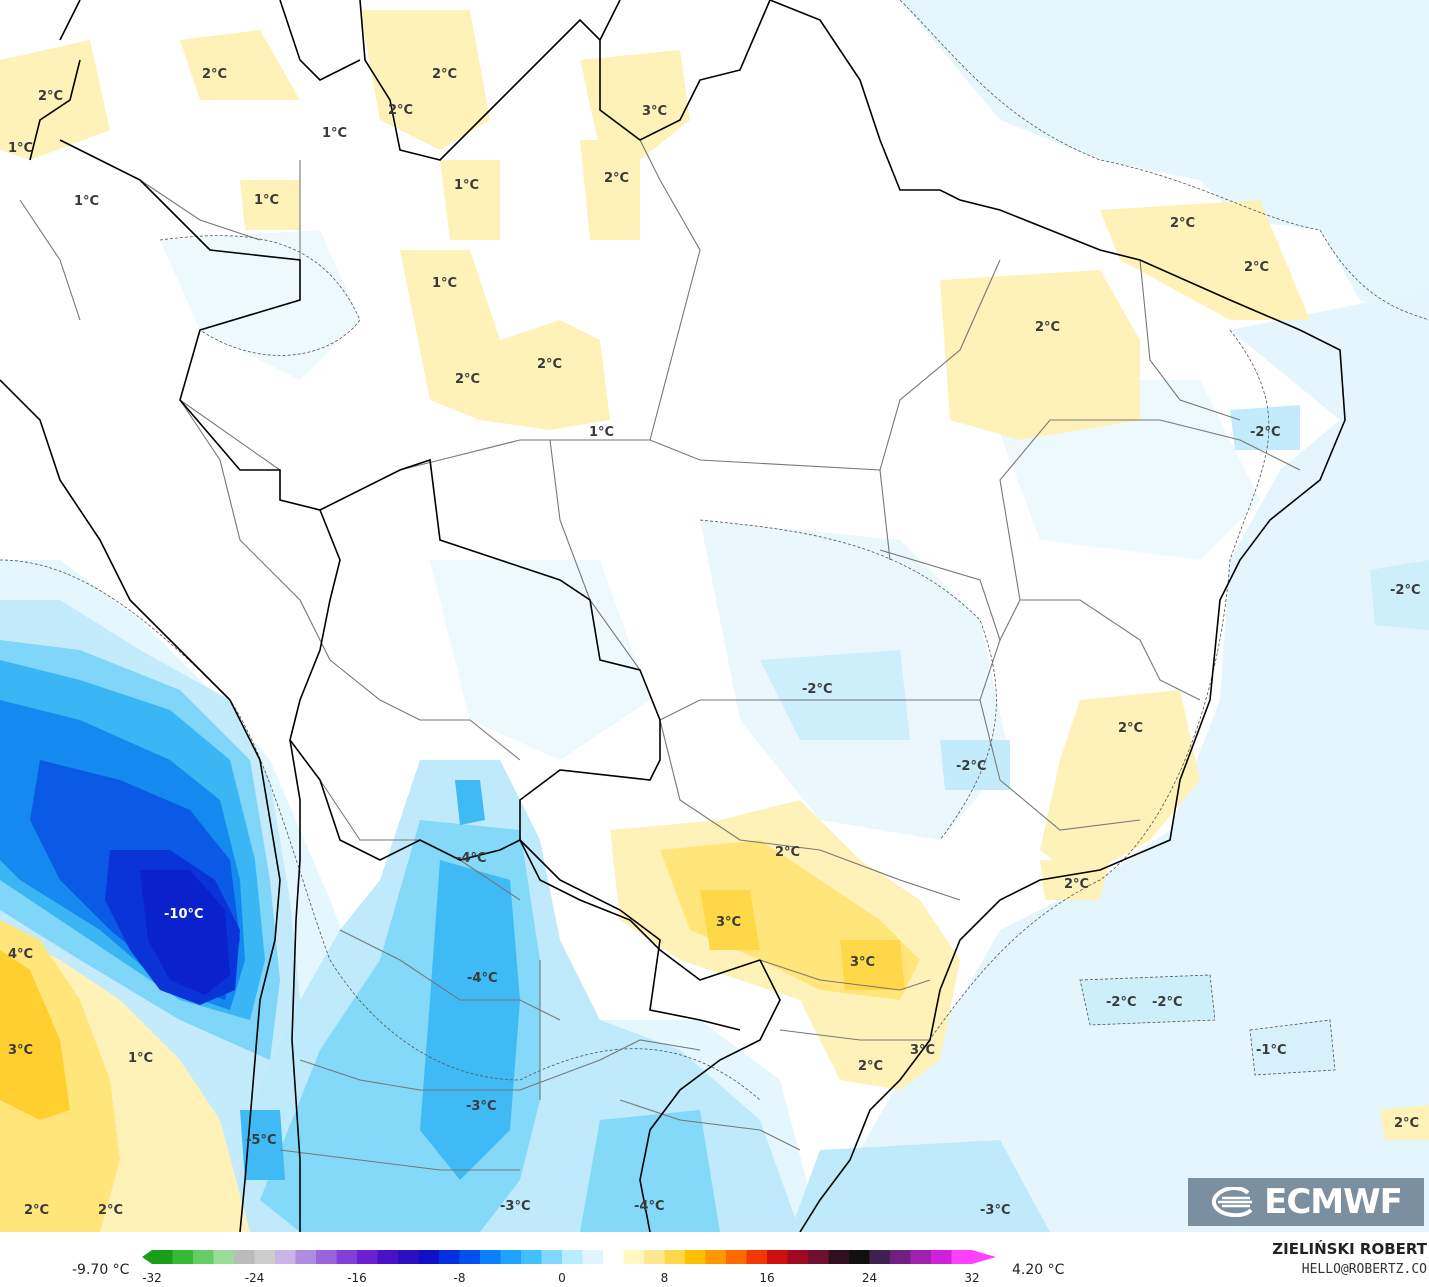 Image resolution: width=1429 pixels, height=1287 pixels. What do you see at coordinates (1271, 1050) in the screenshot?
I see `temp-label: -1°C` at bounding box center [1271, 1050].